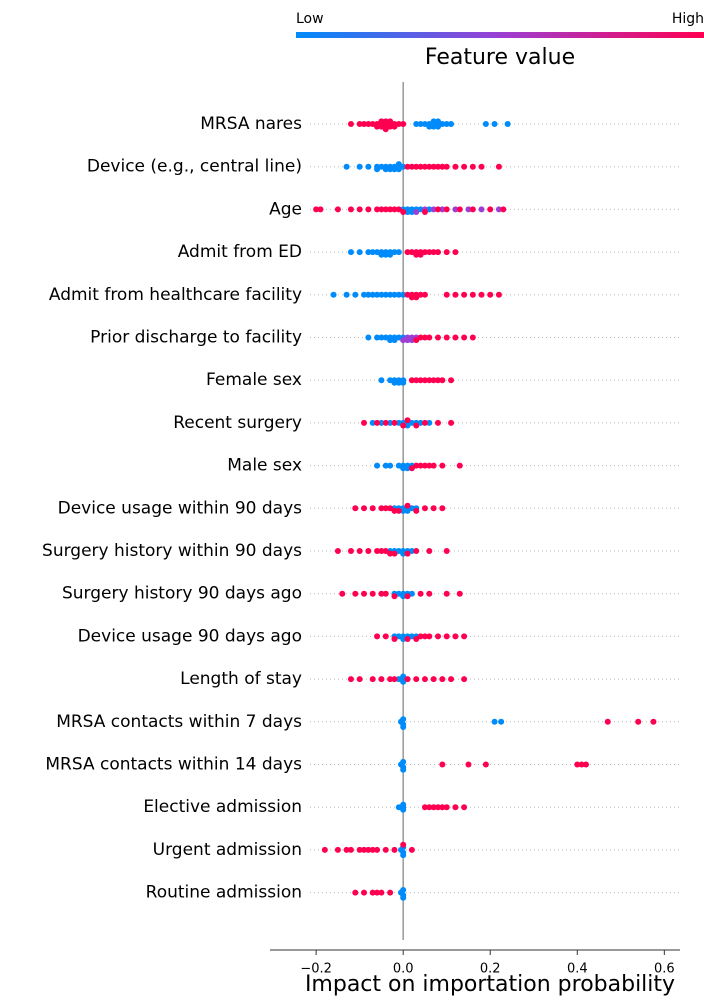 This screenshot has width=704, height=1006. Describe the element at coordinates (664, 969) in the screenshot. I see `x-tick-label: 0.6` at that location.